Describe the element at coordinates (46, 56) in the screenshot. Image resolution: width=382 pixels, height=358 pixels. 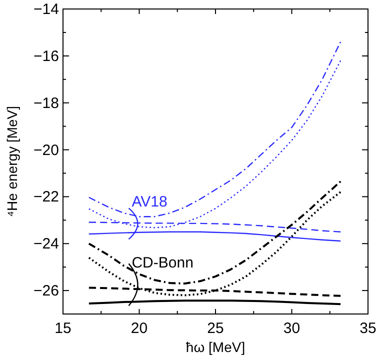
I see `y-tick-label: −16` at that location.